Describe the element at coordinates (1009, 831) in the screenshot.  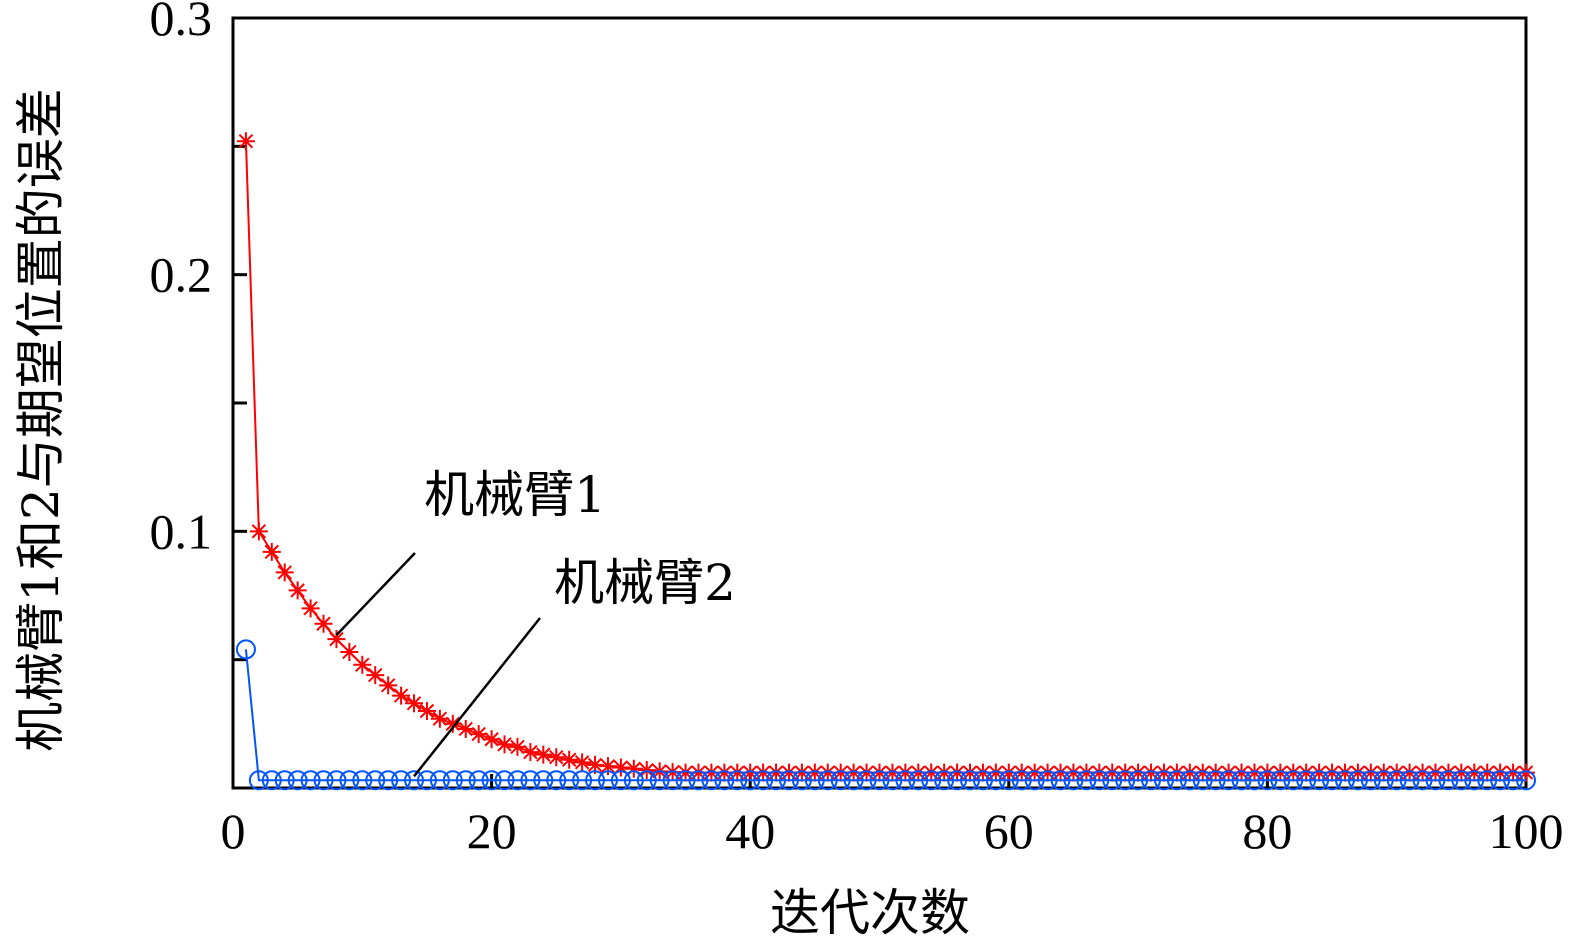
I see `x-tick-label: 60` at that location.